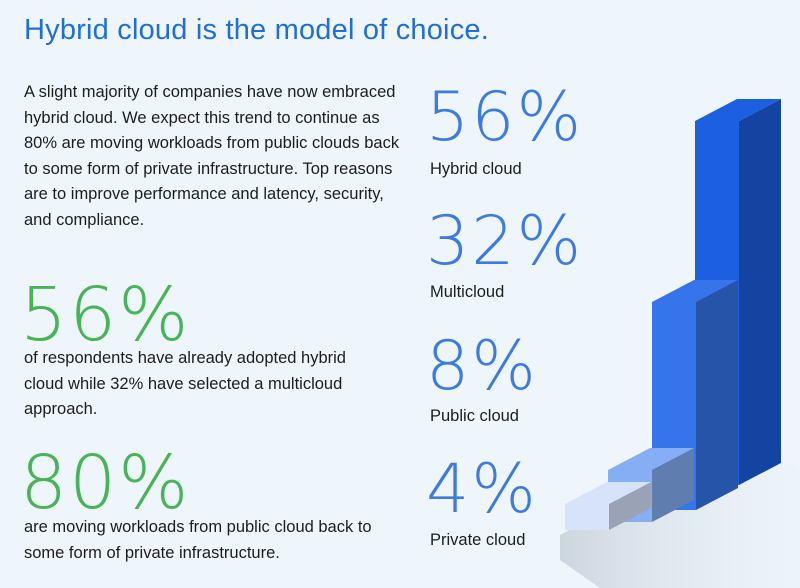 The width and height of the screenshot is (800, 588). I want to click on bar-top-multicloud, so click(695, 291).